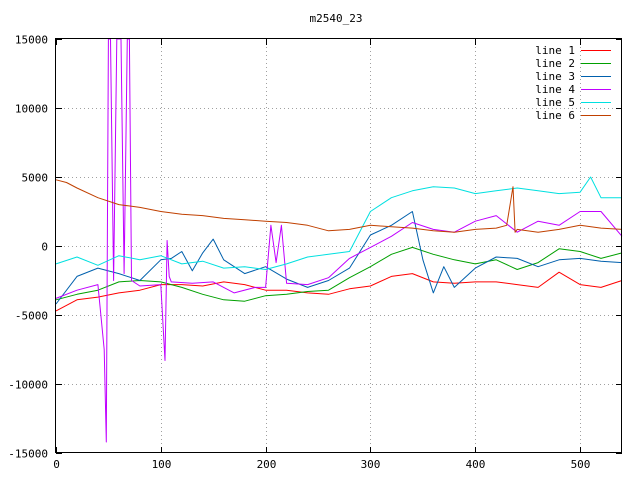  I want to click on legend-label-6: line 6, so click(555, 115).